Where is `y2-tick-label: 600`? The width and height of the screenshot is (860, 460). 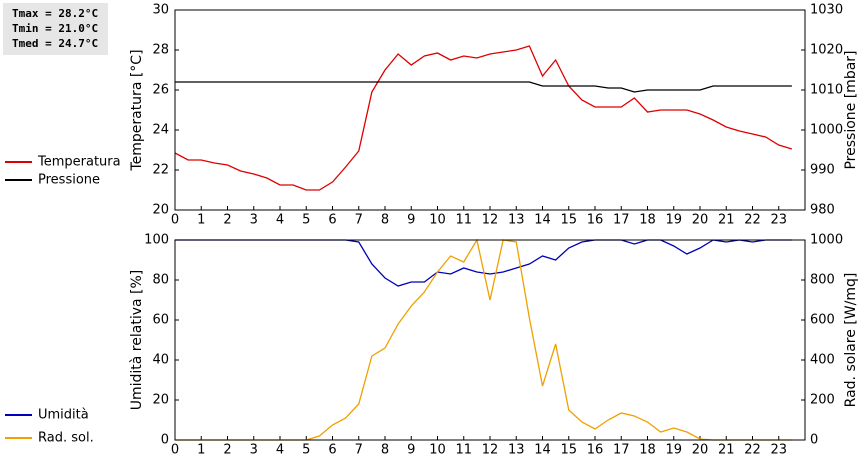 y2-tick-label: 600 is located at coordinates (822, 320).